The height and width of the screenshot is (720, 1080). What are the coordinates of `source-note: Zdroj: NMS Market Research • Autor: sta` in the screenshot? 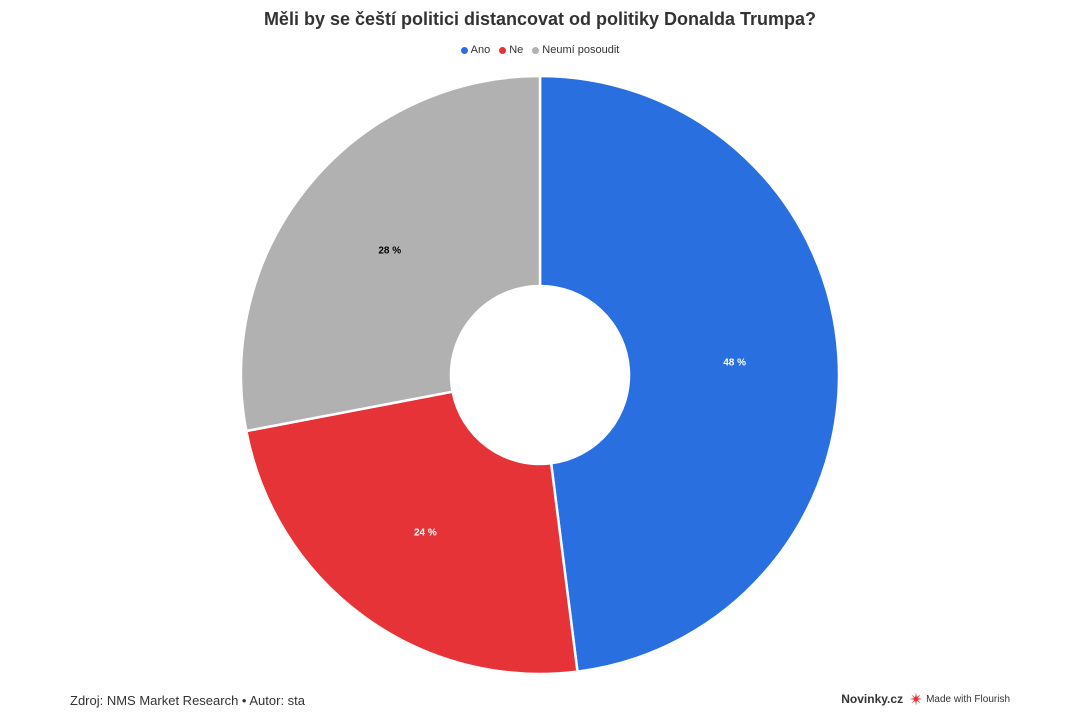 It's located at (188, 700).